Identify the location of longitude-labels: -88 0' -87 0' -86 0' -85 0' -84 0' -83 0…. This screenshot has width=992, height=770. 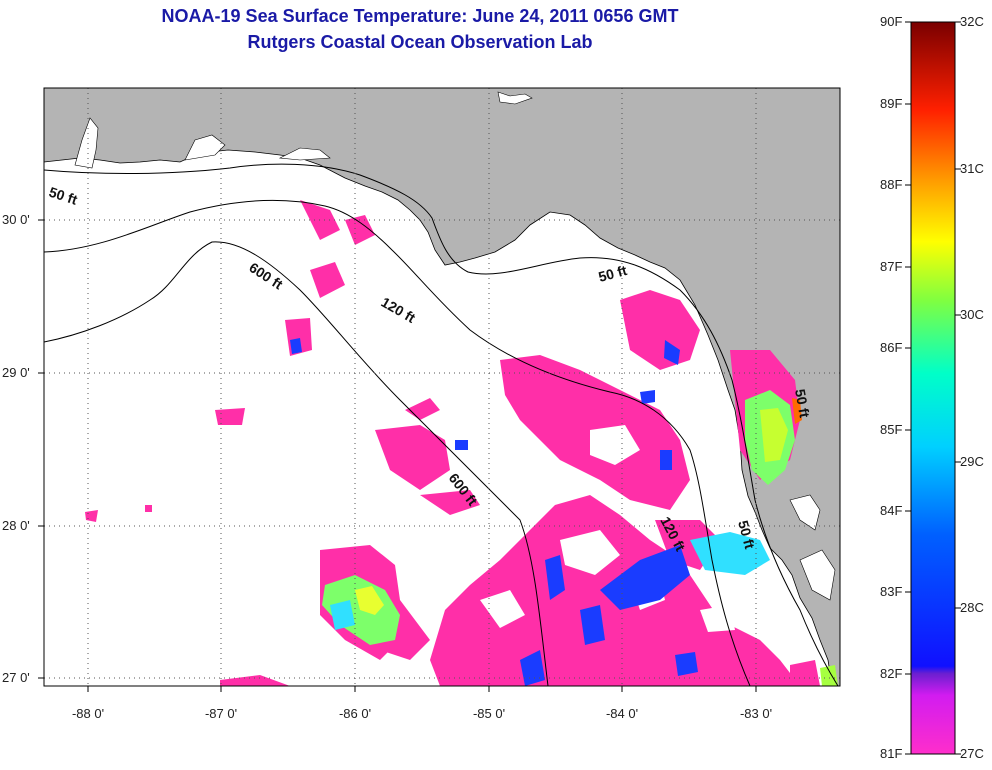
(422, 713).